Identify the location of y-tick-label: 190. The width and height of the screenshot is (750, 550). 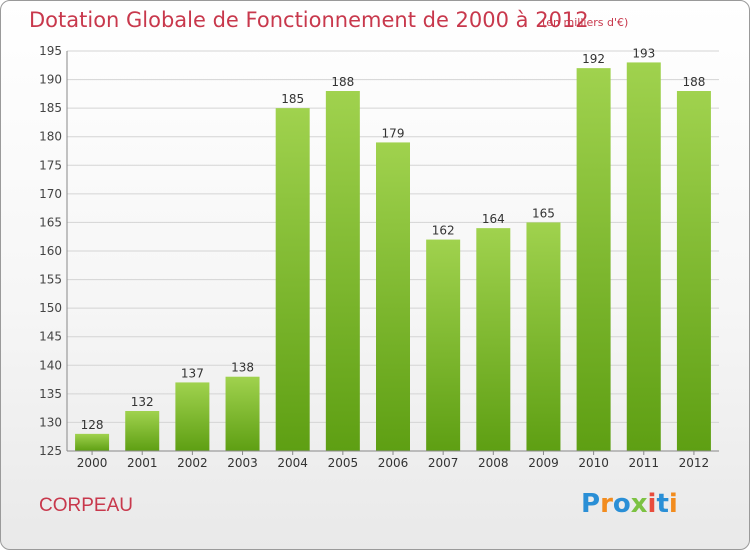
(50, 80).